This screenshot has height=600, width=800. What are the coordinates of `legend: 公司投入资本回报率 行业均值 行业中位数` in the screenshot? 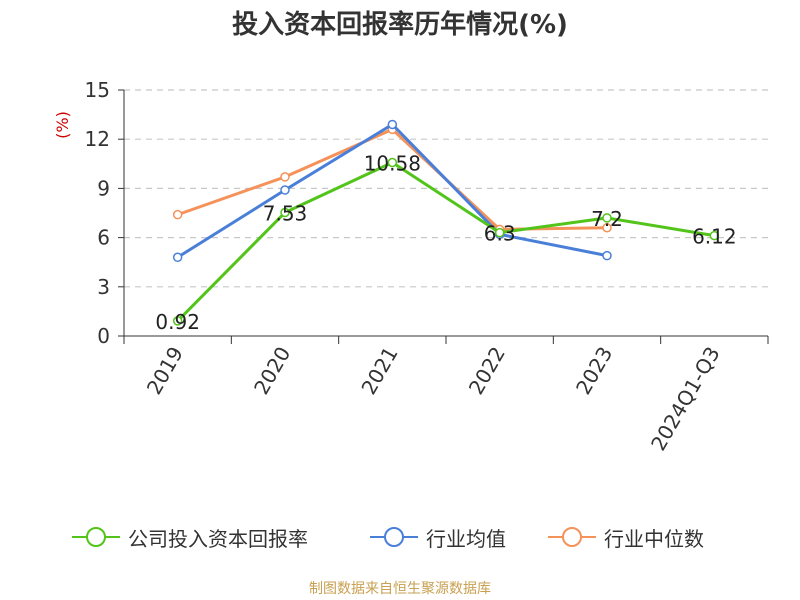 It's located at (400, 537).